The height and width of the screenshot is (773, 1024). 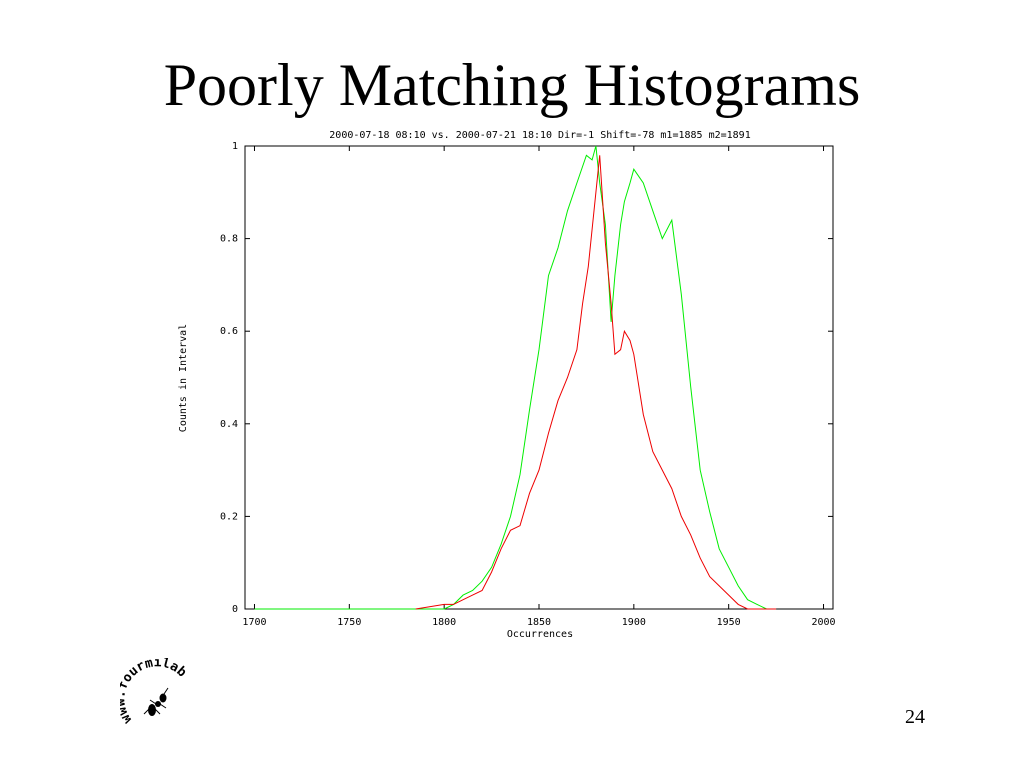 What do you see at coordinates (915, 717) in the screenshot?
I see `page-number: 24` at bounding box center [915, 717].